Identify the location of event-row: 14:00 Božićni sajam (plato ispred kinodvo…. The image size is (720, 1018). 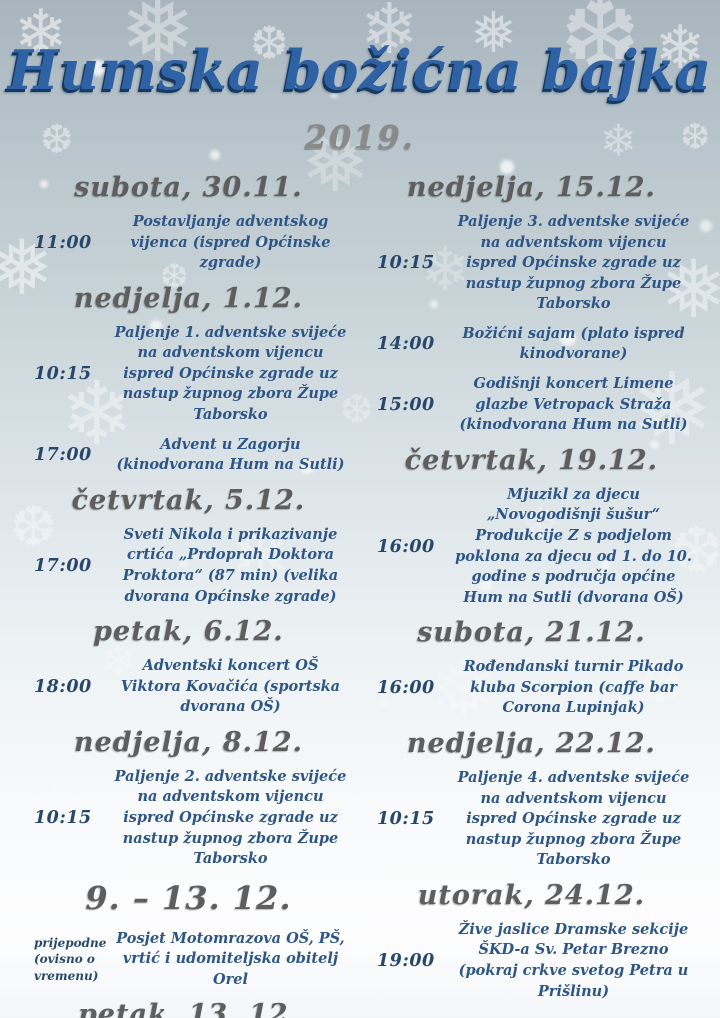
(531, 344).